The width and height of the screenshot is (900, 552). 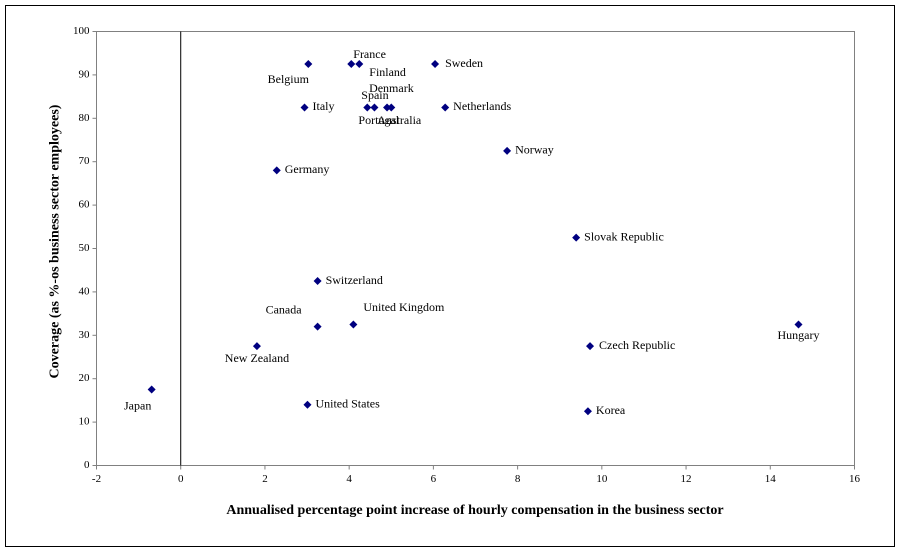 What do you see at coordinates (85, 248) in the screenshot?
I see `y-tick-label: 50` at bounding box center [85, 248].